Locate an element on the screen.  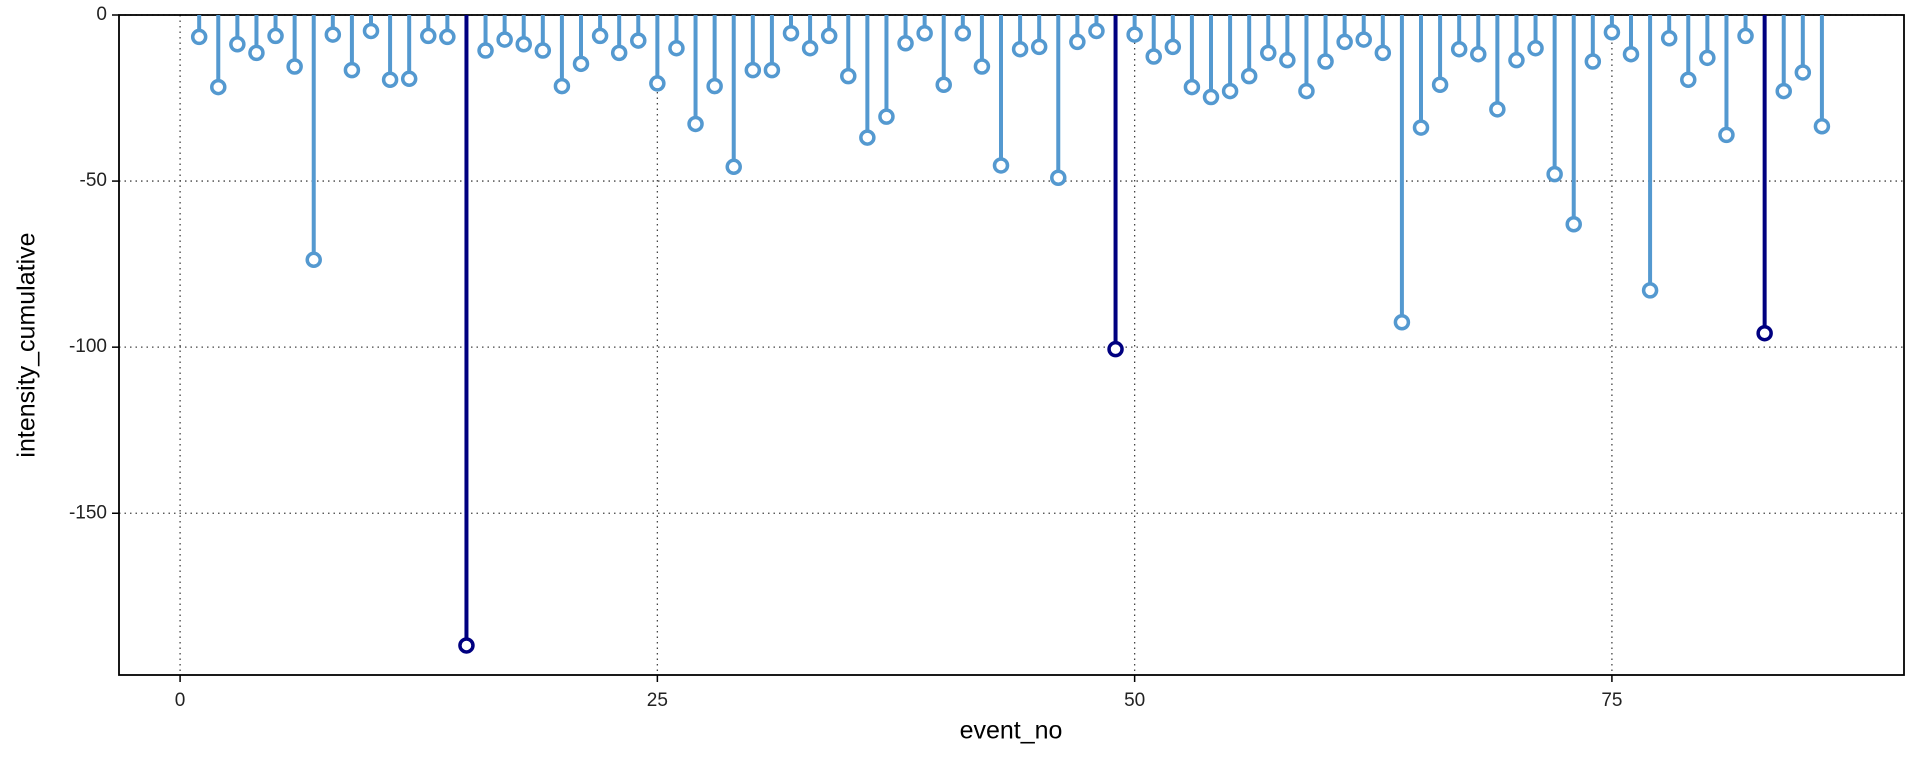
y-tick-label: -100 is located at coordinates (88, 346).